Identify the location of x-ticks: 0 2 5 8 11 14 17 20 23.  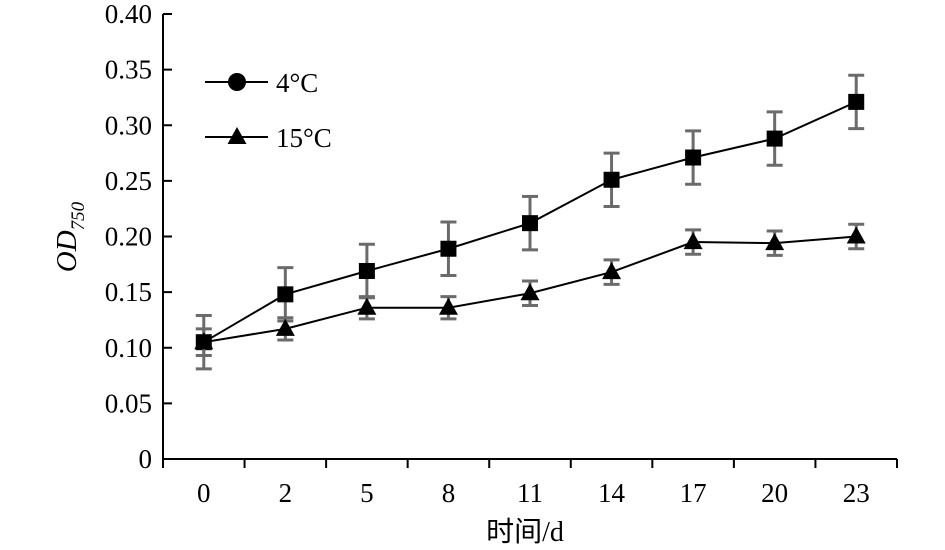
(530, 483).